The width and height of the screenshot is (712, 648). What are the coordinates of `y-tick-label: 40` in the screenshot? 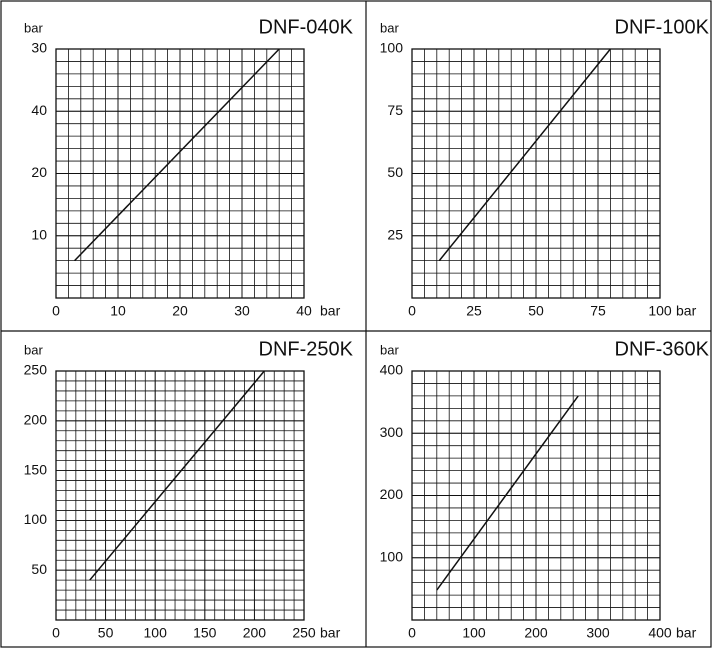 It's located at (39, 110).